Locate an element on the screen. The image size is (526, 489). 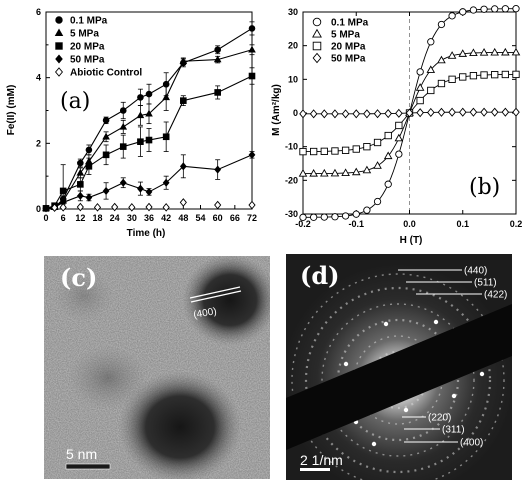
lattice-fringe-line is located at coordinates (216, 296).